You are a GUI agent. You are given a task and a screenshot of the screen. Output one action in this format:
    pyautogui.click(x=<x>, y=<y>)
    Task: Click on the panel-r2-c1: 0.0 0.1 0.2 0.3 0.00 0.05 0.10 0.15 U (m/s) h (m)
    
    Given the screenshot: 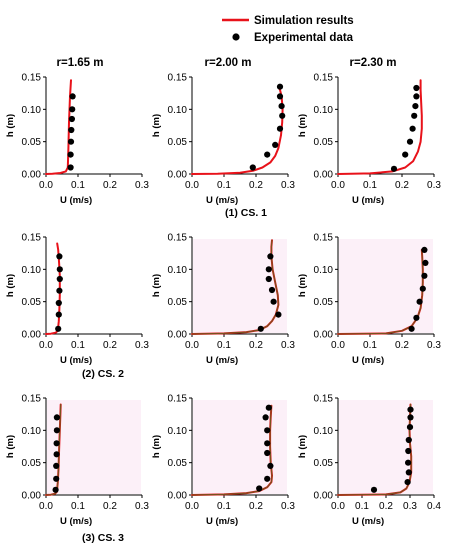 What is the action you would take?
    pyautogui.click(x=77, y=300)
    